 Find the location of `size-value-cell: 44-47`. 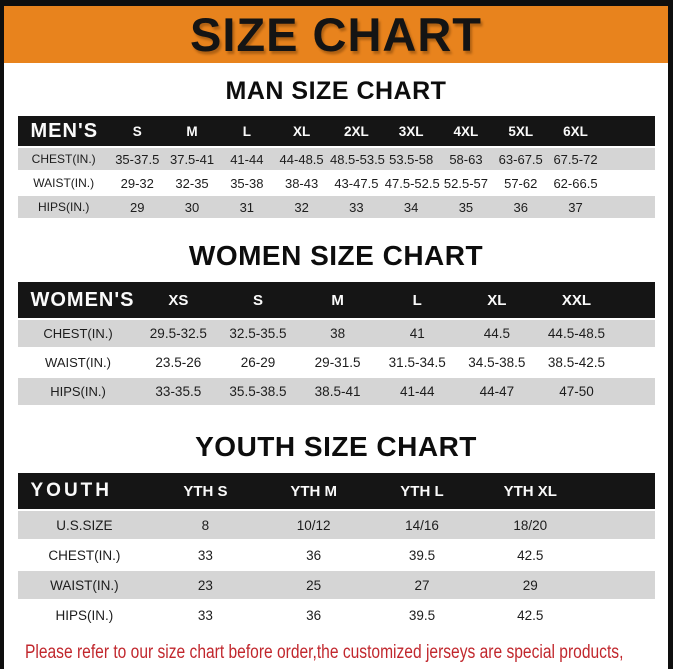

size-value-cell: 44-47 is located at coordinates (497, 392).